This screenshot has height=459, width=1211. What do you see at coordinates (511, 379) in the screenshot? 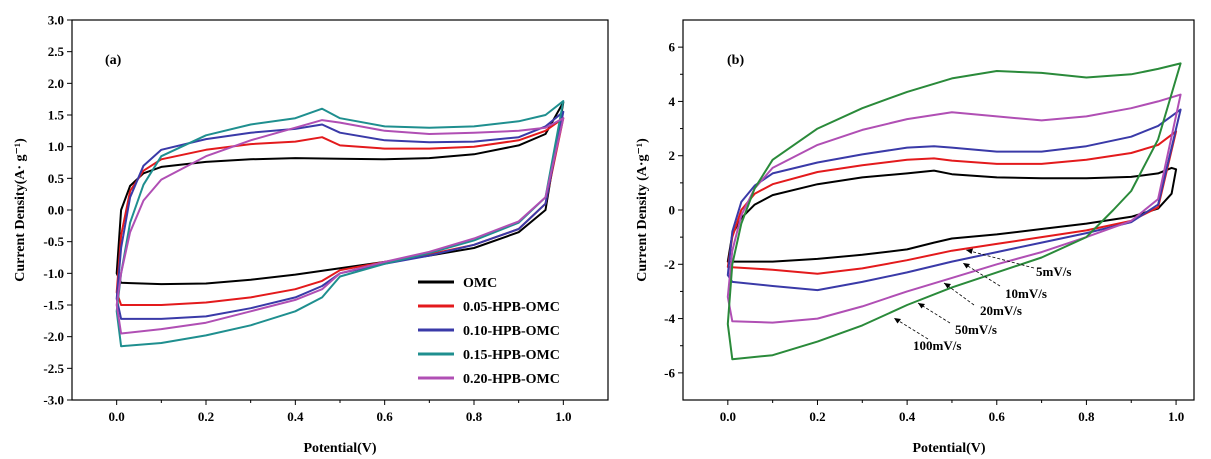
I see `legend-label-020: 0.20-HPB-OMC` at bounding box center [511, 379].